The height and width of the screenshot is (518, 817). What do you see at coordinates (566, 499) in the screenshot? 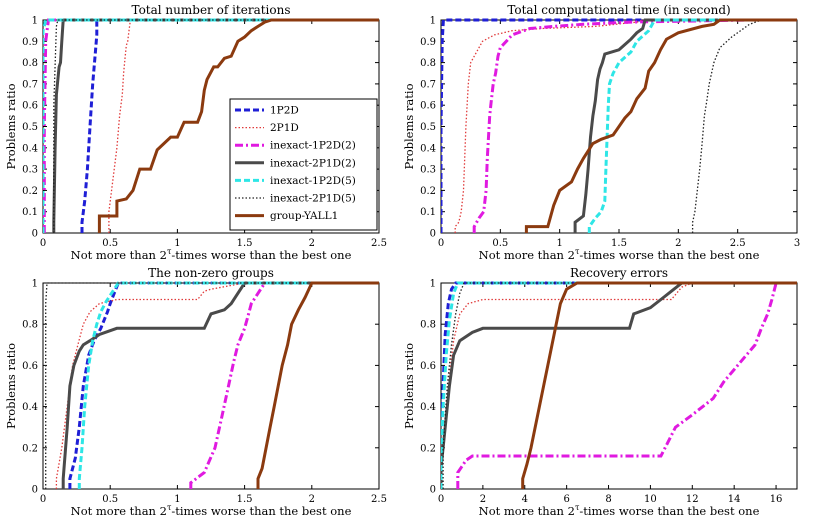
I see `x-tick-label: 6` at bounding box center [566, 499].